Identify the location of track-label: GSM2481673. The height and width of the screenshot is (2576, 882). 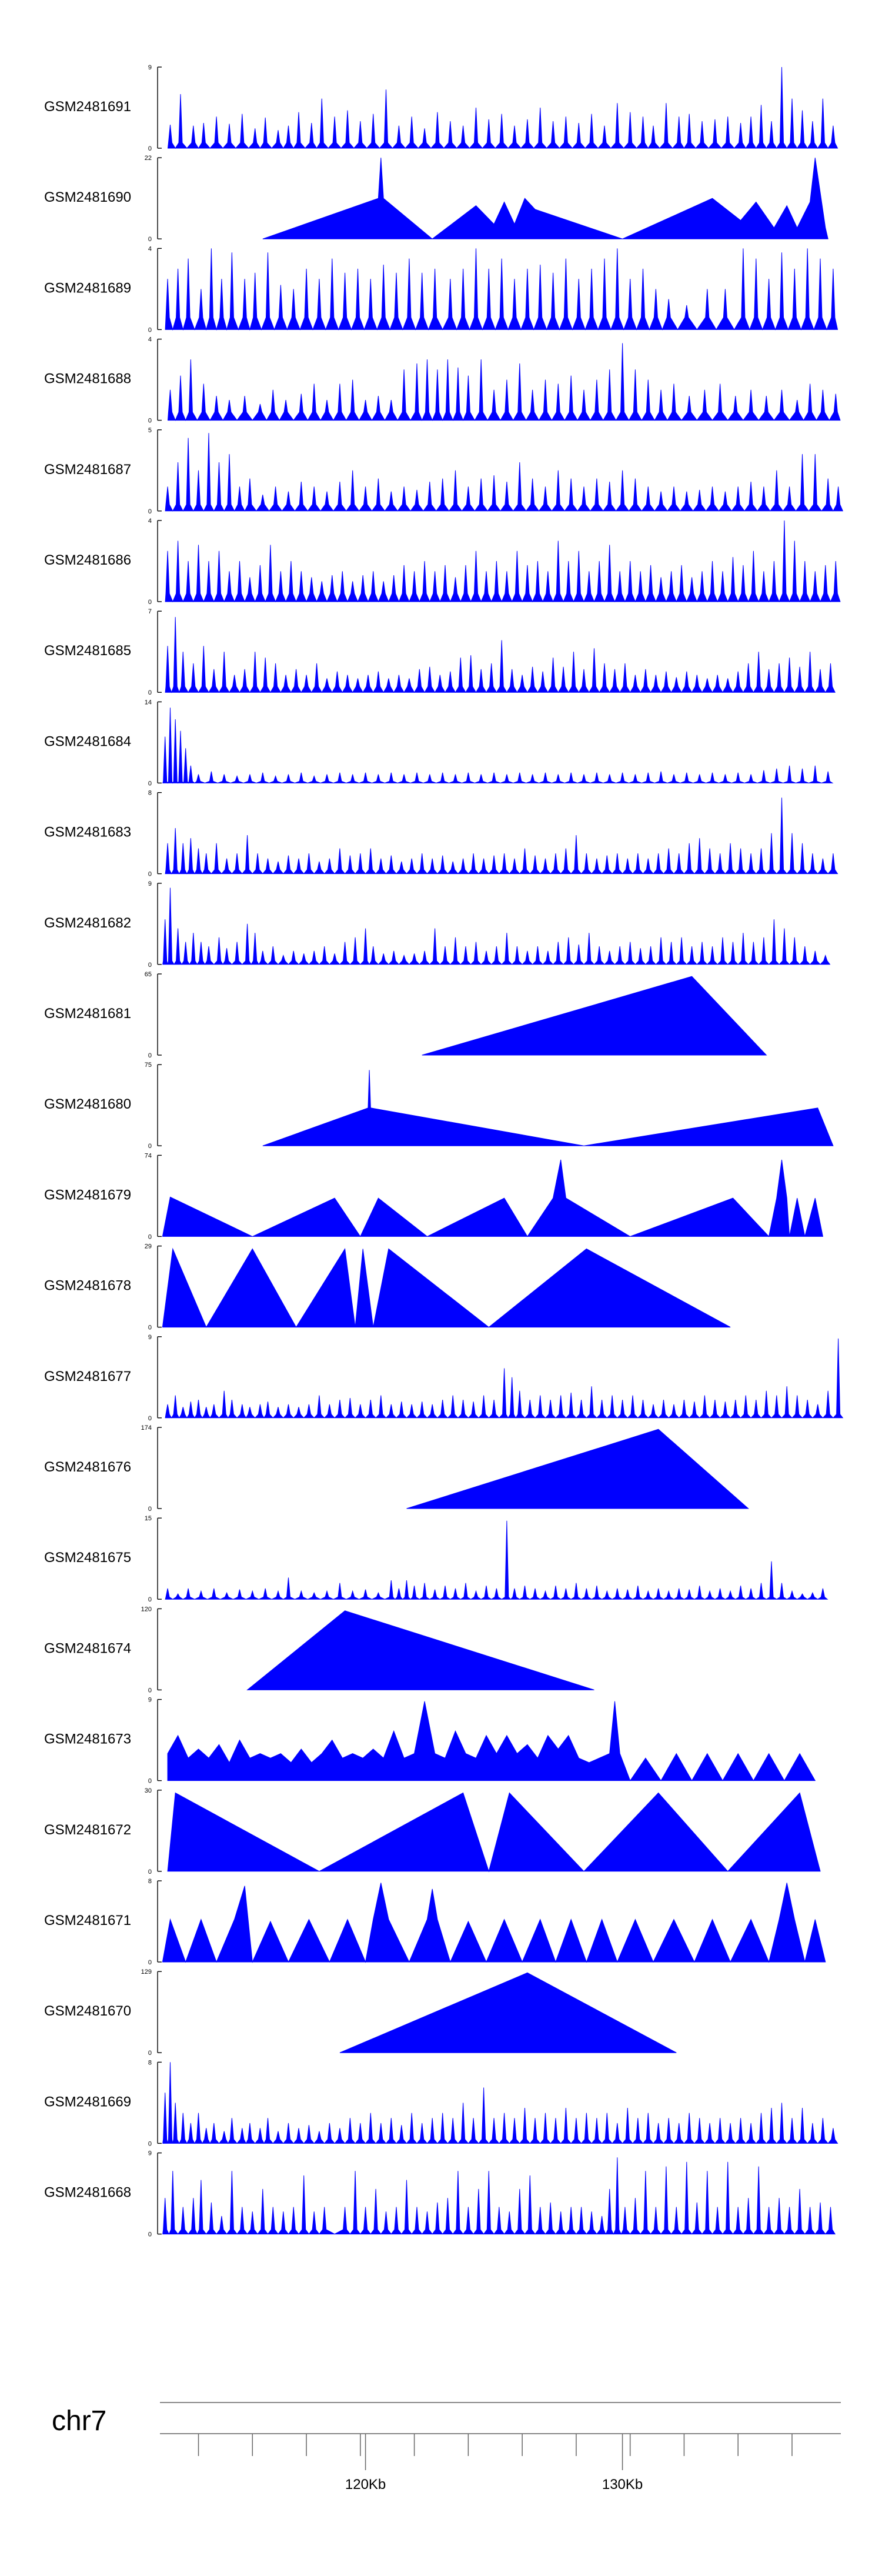
(87, 1739).